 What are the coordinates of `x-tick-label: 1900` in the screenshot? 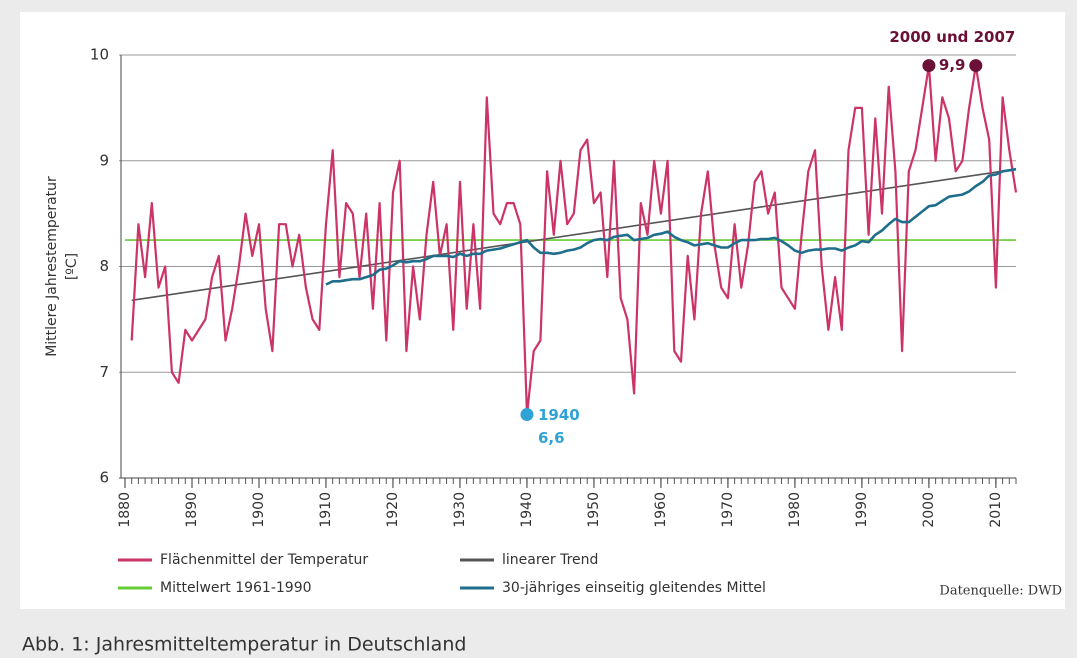 It's located at (259, 510).